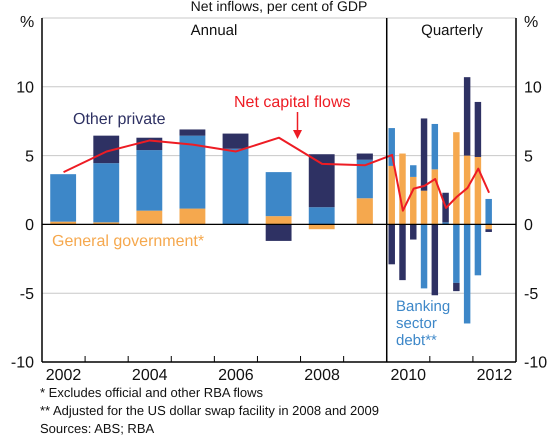 This screenshot has height=438, width=549. I want to click on y2-axis-title: %, so click(531, 23).